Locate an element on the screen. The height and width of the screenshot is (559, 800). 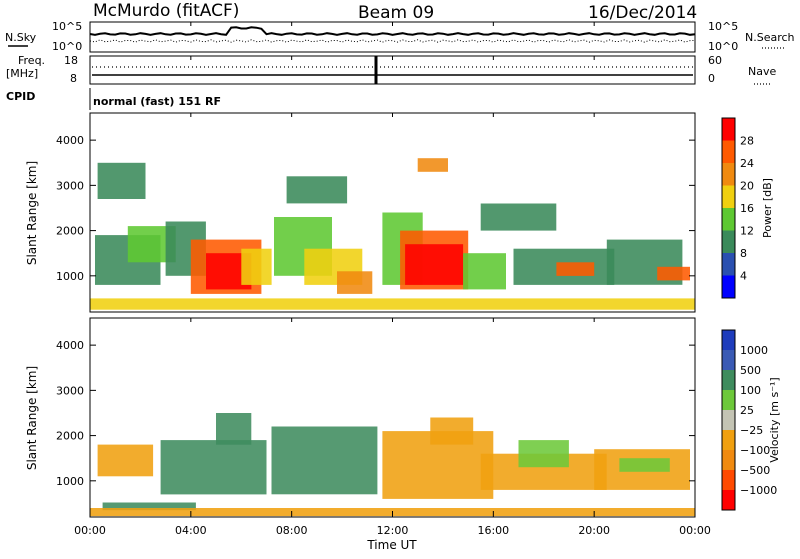
cpid-row: CPID normal (fast) 151 RF is located at coordinates (113, 99).